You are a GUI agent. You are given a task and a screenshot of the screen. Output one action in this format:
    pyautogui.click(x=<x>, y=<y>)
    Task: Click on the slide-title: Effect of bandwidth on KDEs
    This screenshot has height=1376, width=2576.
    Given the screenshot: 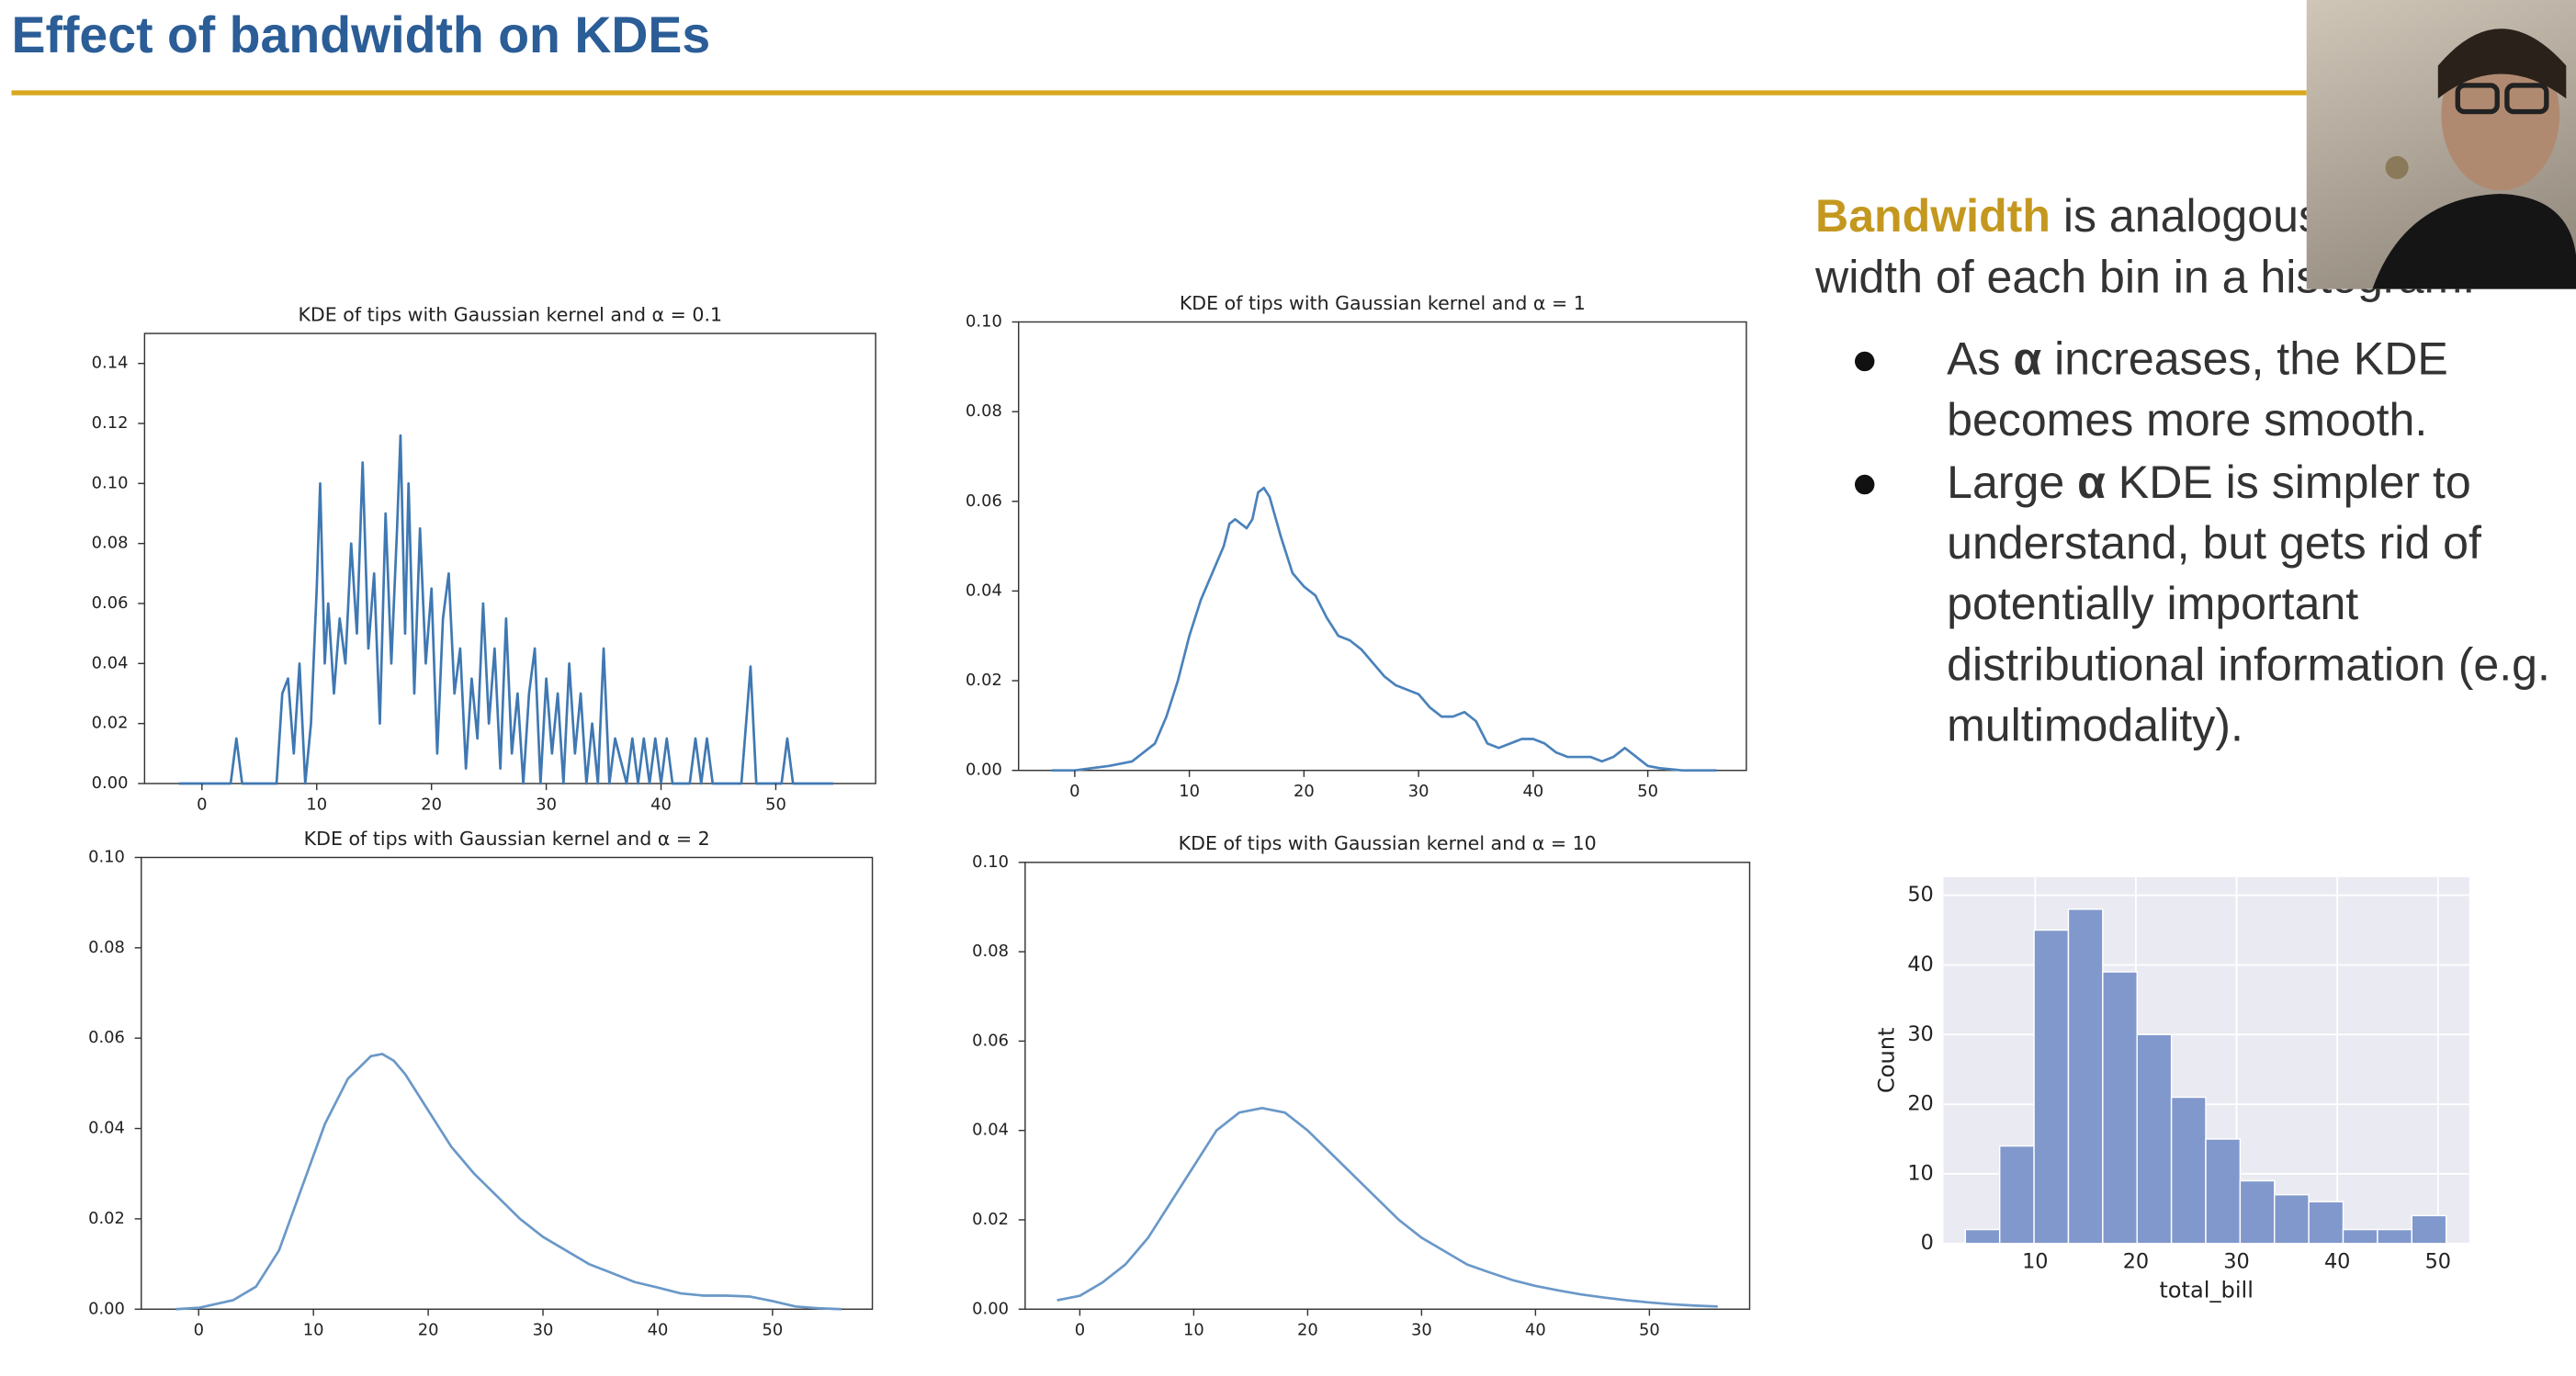 What is the action you would take?
    pyautogui.click(x=361, y=35)
    